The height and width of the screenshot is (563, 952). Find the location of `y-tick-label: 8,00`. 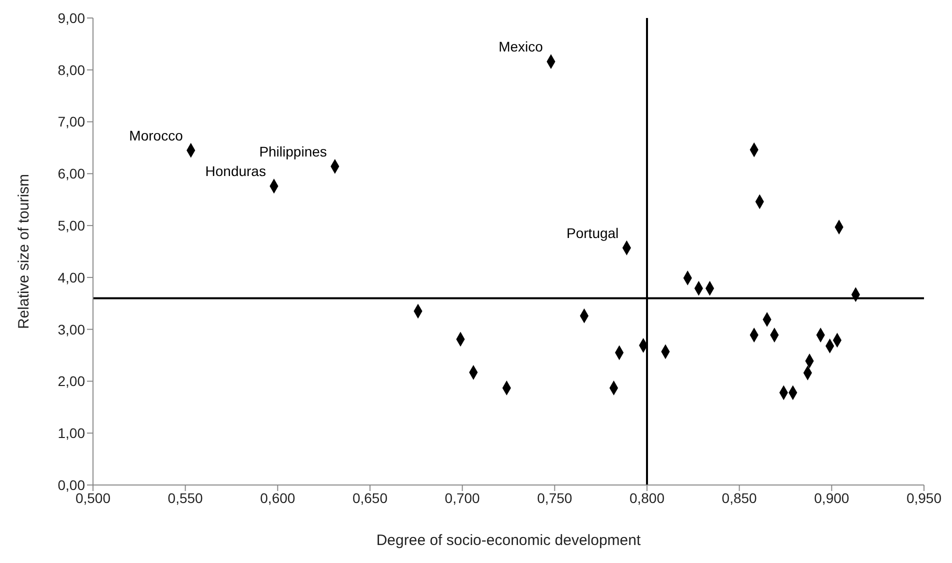

y-tick-label: 8,00 is located at coordinates (72, 70).